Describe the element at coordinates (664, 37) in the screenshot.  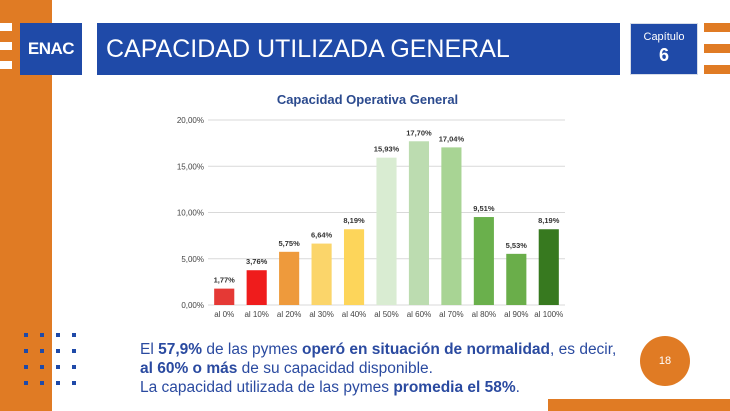
I see `chapter-label: Capítulo` at that location.